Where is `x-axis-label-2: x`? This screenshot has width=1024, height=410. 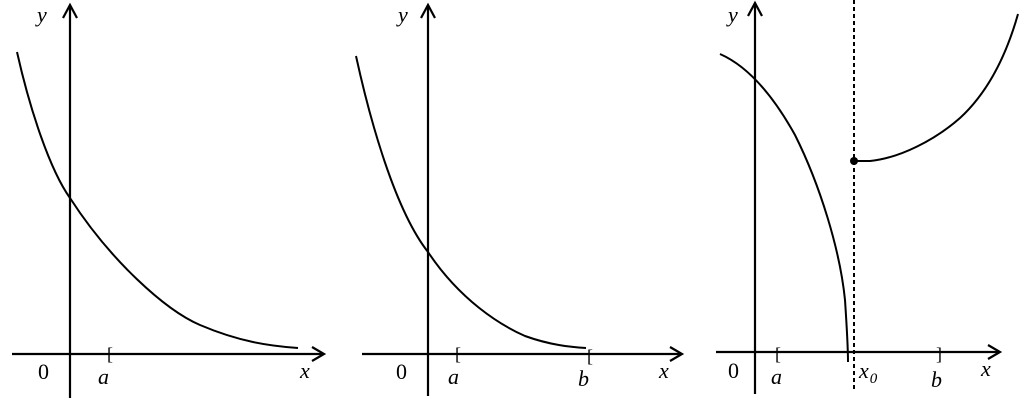 x-axis-label-2: x is located at coordinates (663, 370).